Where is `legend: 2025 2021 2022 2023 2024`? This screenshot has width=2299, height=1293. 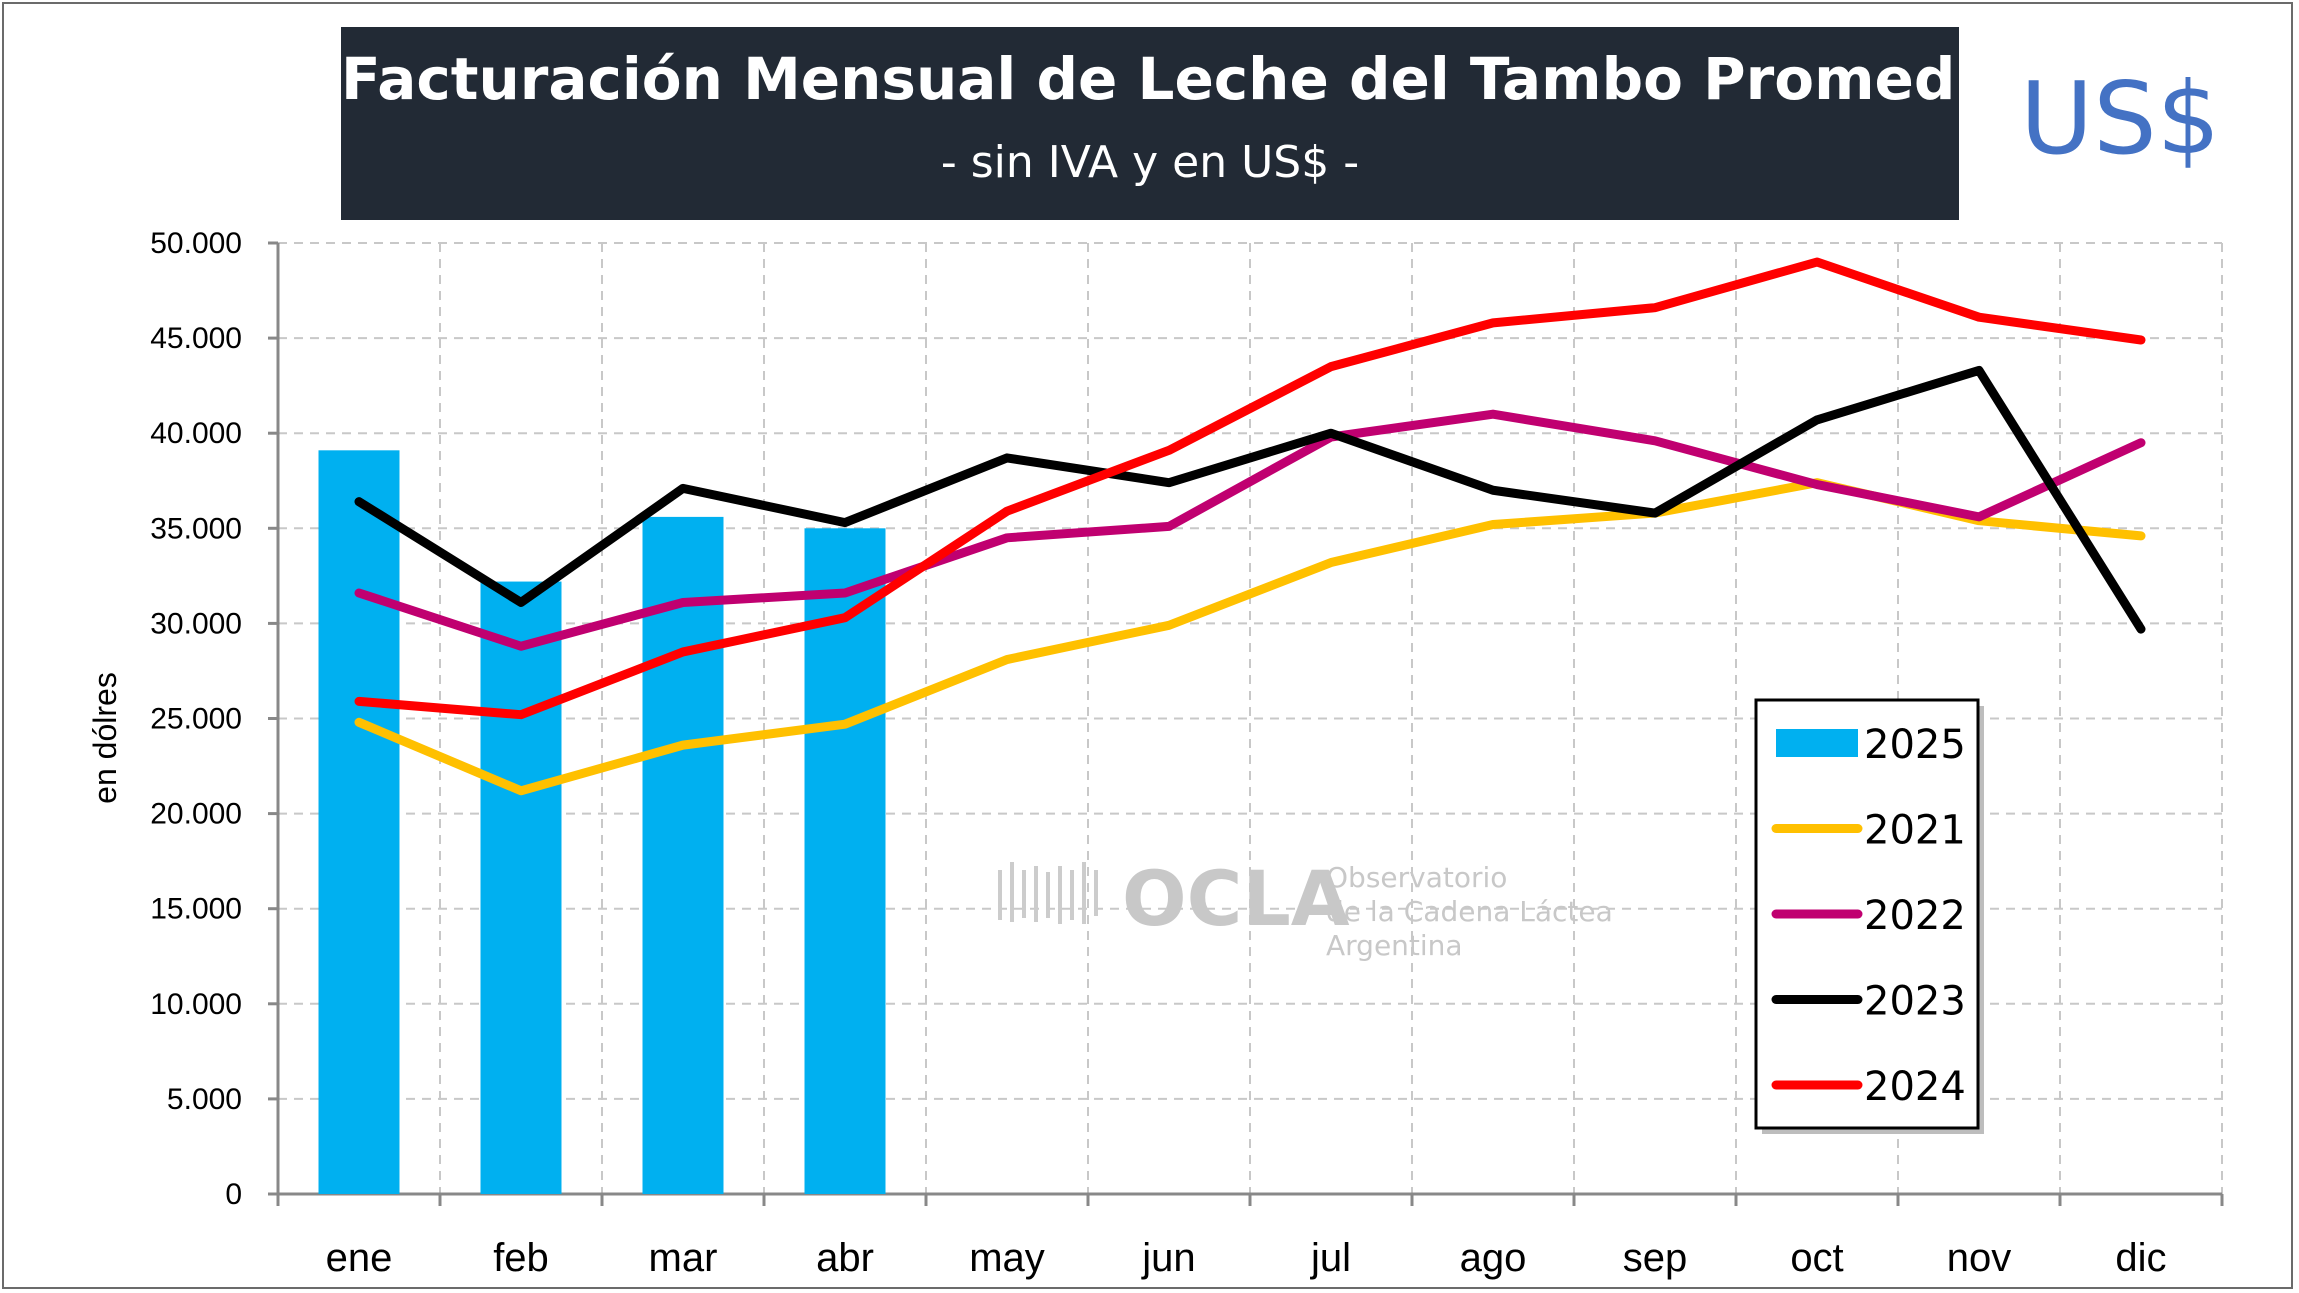
legend: 2025 2021 2022 2023 2024 is located at coordinates (1869, 916).